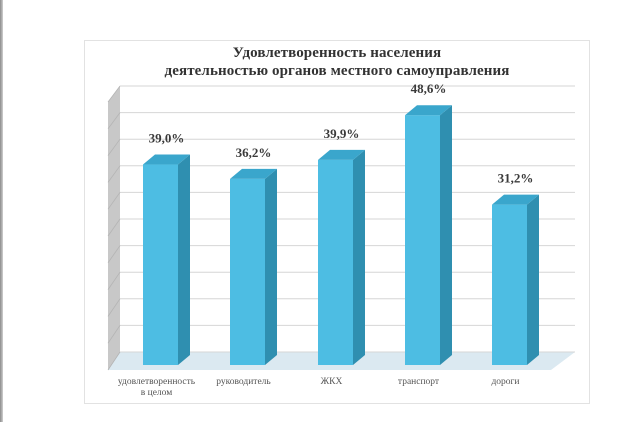 This screenshot has width=640, height=422. Describe the element at coordinates (516, 178) in the screenshot. I see `value-label: 31,2%` at that location.